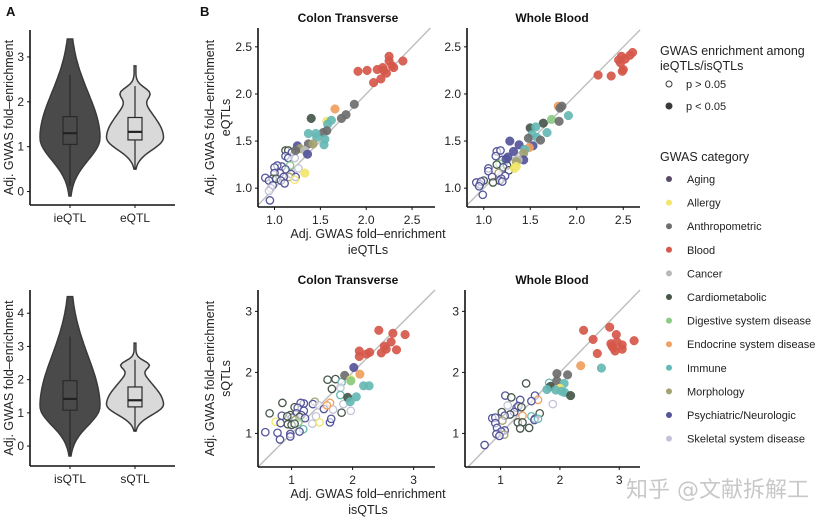 The height and width of the screenshot is (520, 821). Describe the element at coordinates (368, 494) in the screenshot. I see `x-axis-title-line1: Adj. GWAS fold–enrichment` at that location.